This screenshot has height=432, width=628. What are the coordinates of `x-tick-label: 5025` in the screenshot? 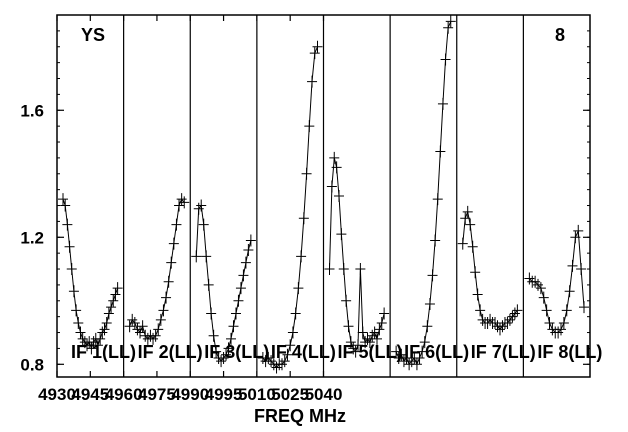 It's located at (290, 394).